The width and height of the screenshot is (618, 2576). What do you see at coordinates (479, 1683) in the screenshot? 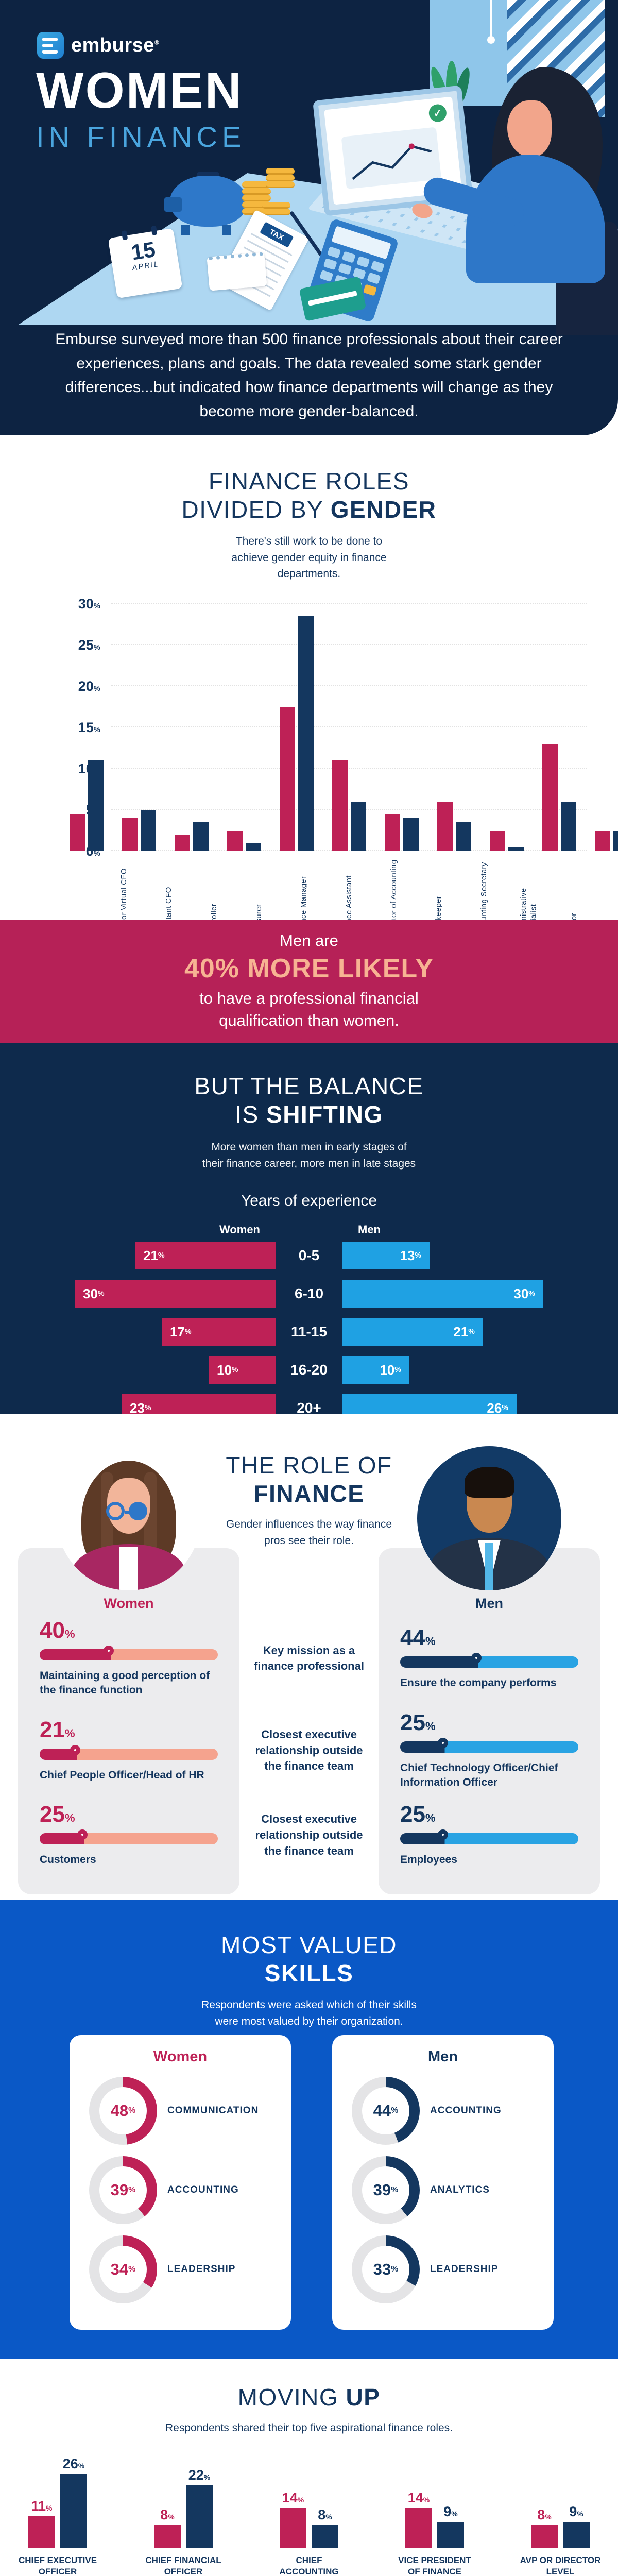
I see `stat-caption: Ensure the company performs` at bounding box center [479, 1683].